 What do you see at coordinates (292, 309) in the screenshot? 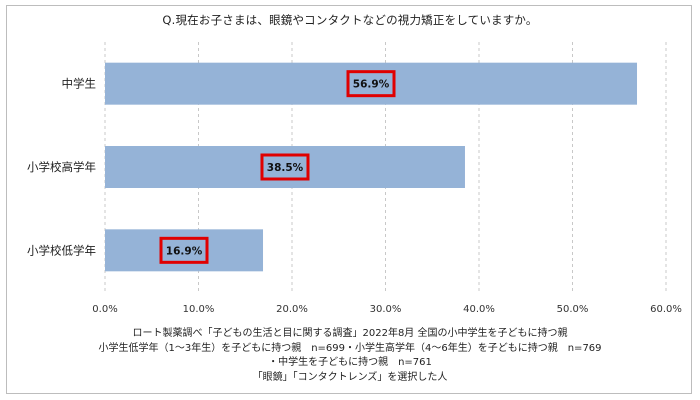
I see `x-tick-label: 20.0%` at bounding box center [292, 309].